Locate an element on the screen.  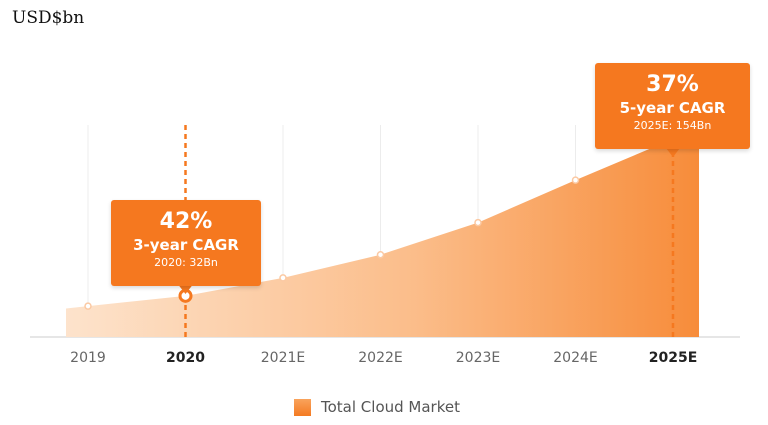
x-tick-label-2021e: 2021E is located at coordinates (283, 358).